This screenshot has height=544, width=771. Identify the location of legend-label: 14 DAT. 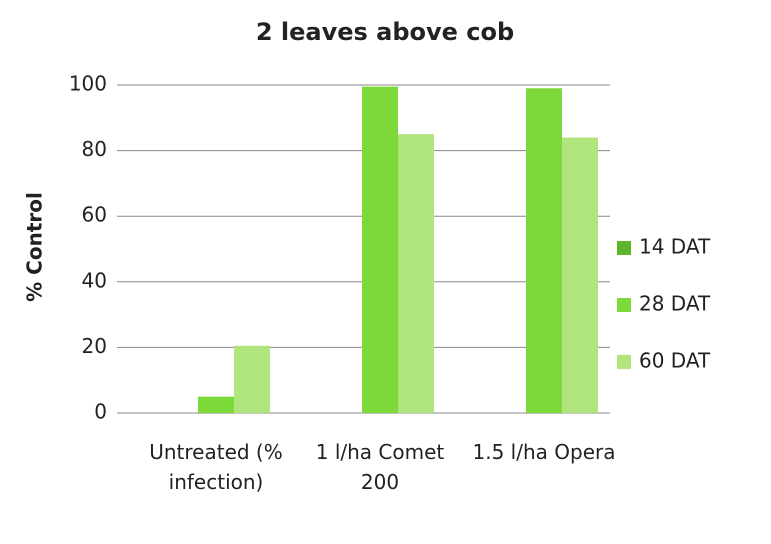
(675, 247).